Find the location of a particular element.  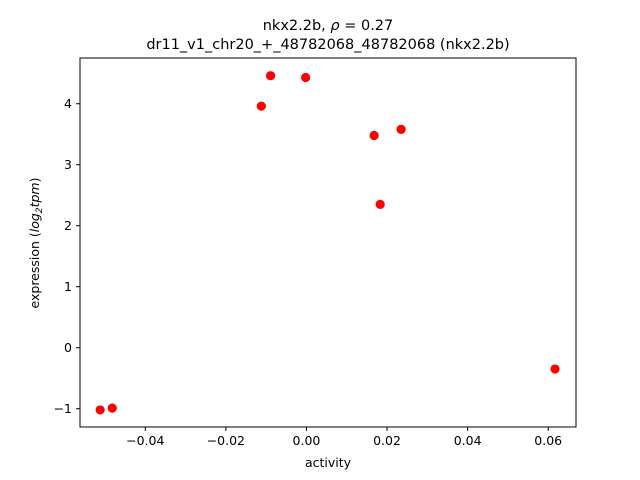

chart-title-line1: nkx2.2b, ρ = 0.27 is located at coordinates (328, 26).